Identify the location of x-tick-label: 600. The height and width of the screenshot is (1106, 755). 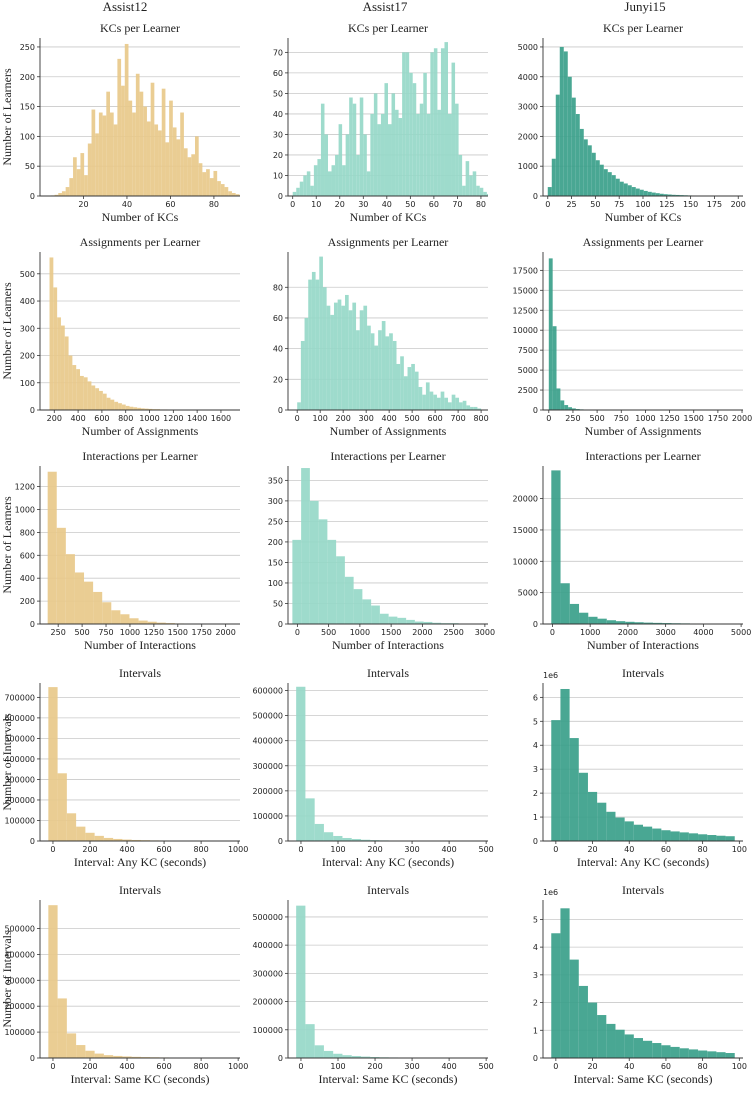
(434, 418).